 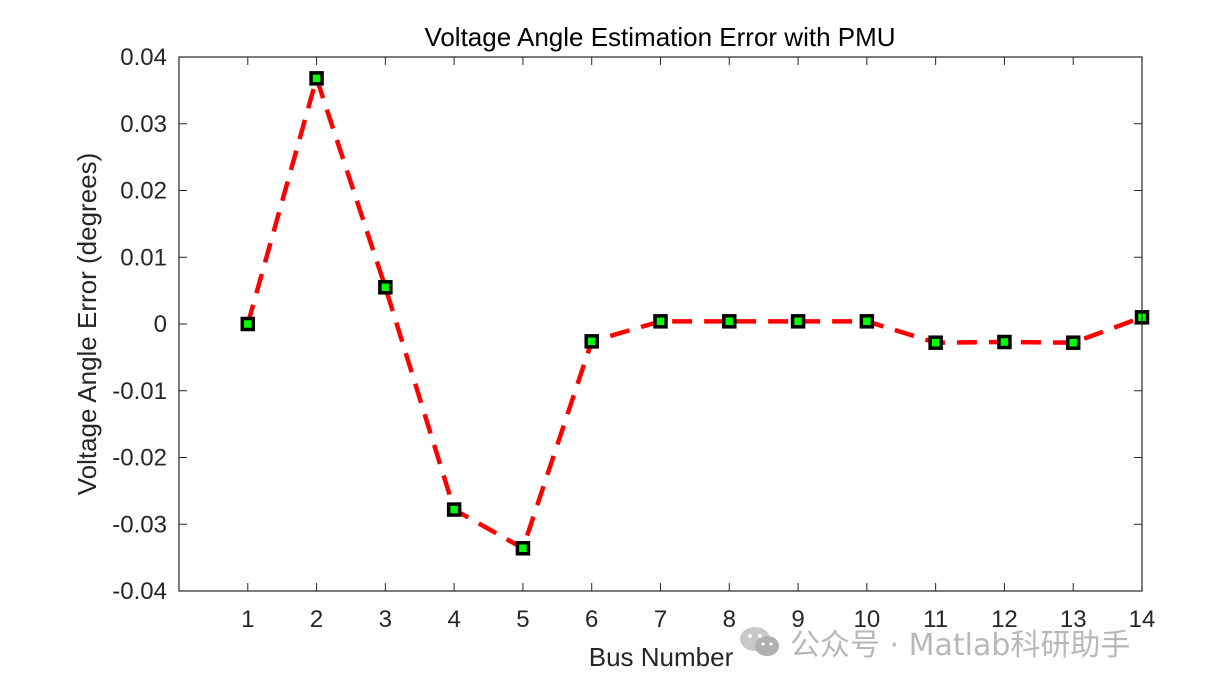 What do you see at coordinates (661, 657) in the screenshot?
I see `x-axis-label: Bus Number` at bounding box center [661, 657].